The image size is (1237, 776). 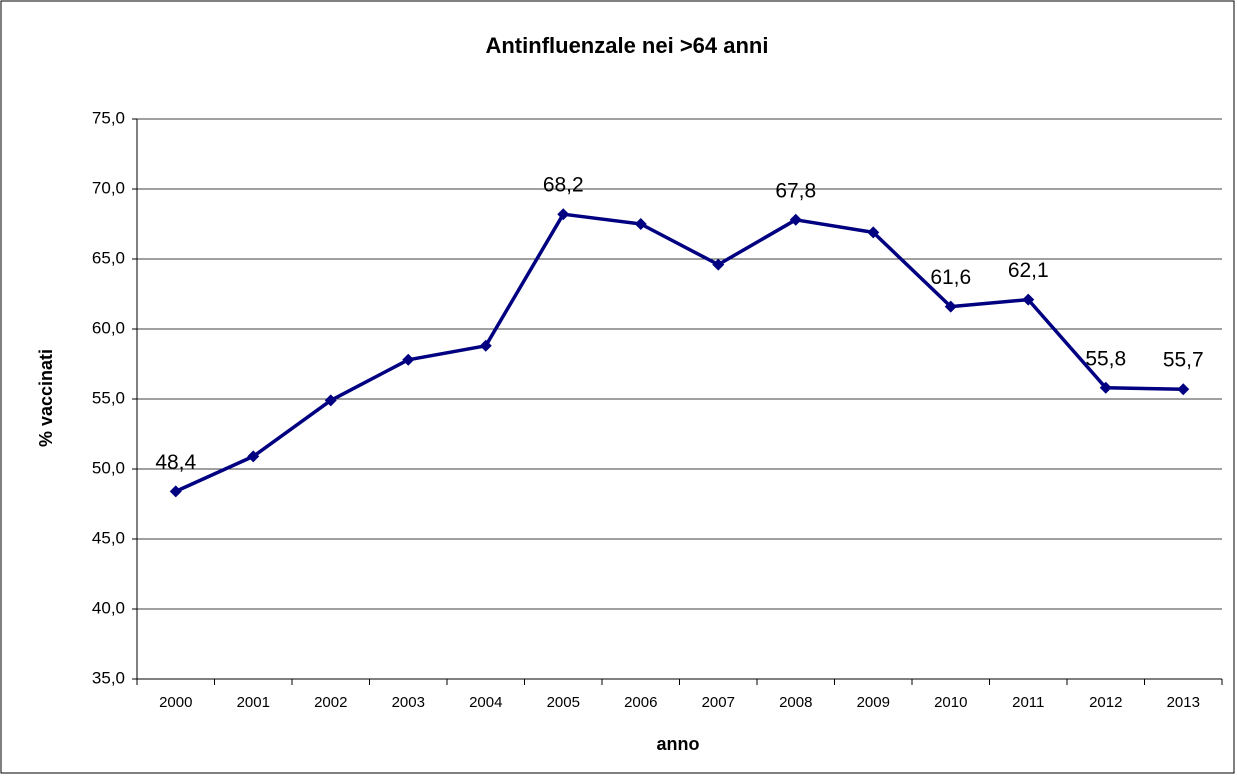 What do you see at coordinates (330, 702) in the screenshot?
I see `x-tick-label: 2002` at bounding box center [330, 702].